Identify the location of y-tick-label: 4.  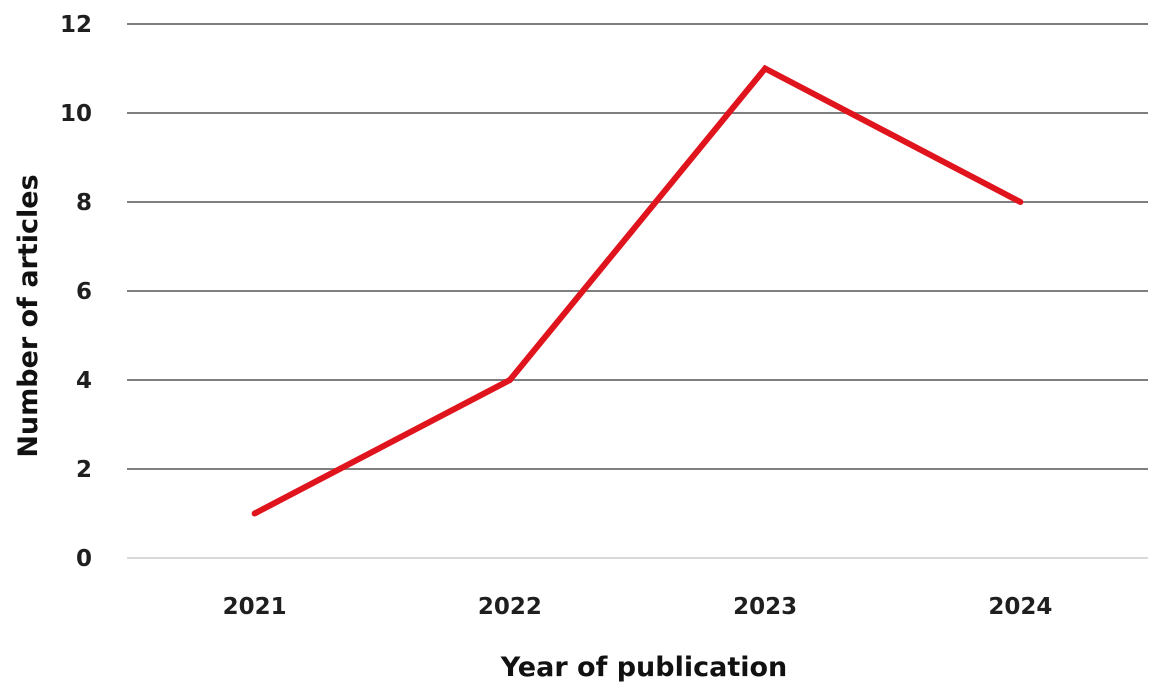
(84, 381).